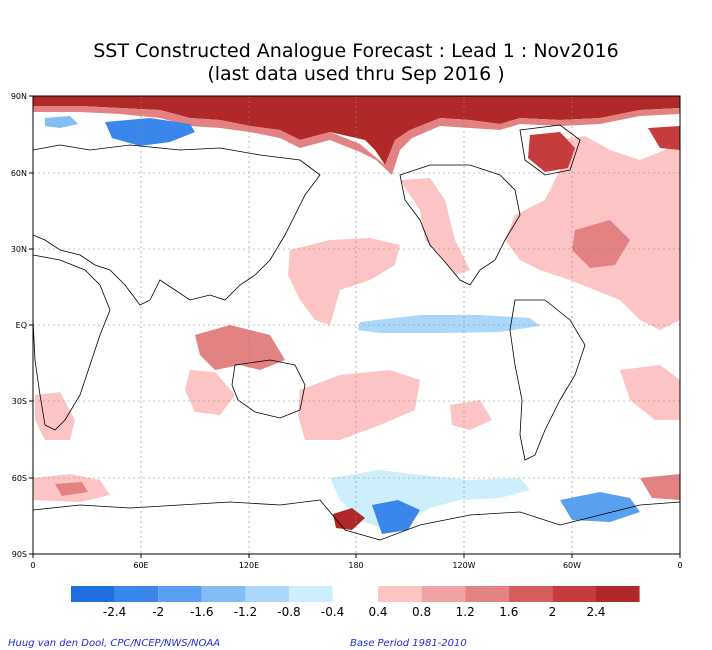 The height and width of the screenshot is (650, 712). Describe the element at coordinates (508, 612) in the screenshot. I see `colorbar-label: 1.6` at that location.